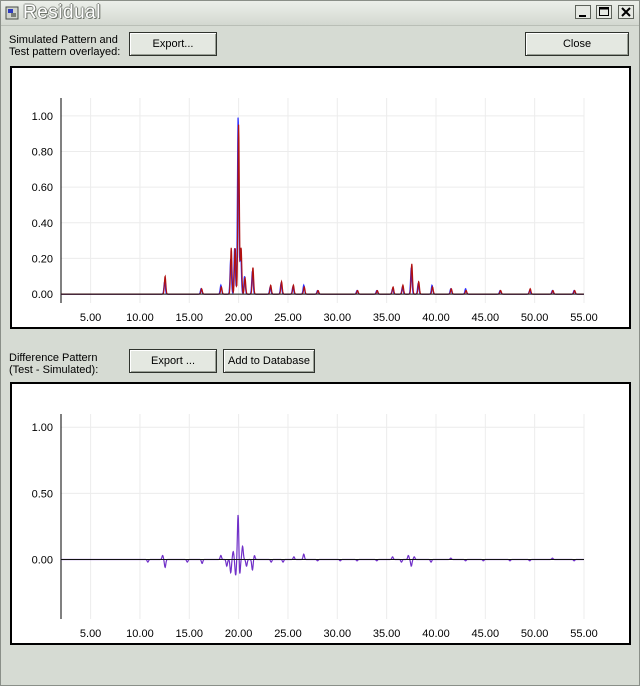 The image size is (640, 686). I want to click on title-bar: Residual, so click(320, 13).